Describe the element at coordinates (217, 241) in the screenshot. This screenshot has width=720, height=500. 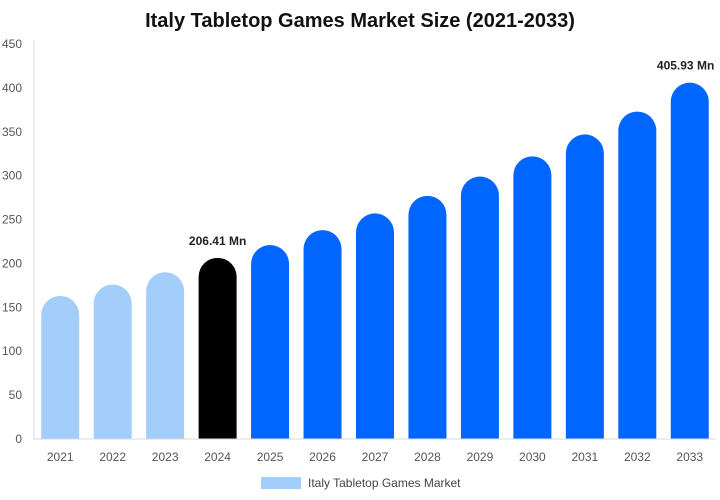
I see `data-label-2024: 206.41 Mn` at that location.